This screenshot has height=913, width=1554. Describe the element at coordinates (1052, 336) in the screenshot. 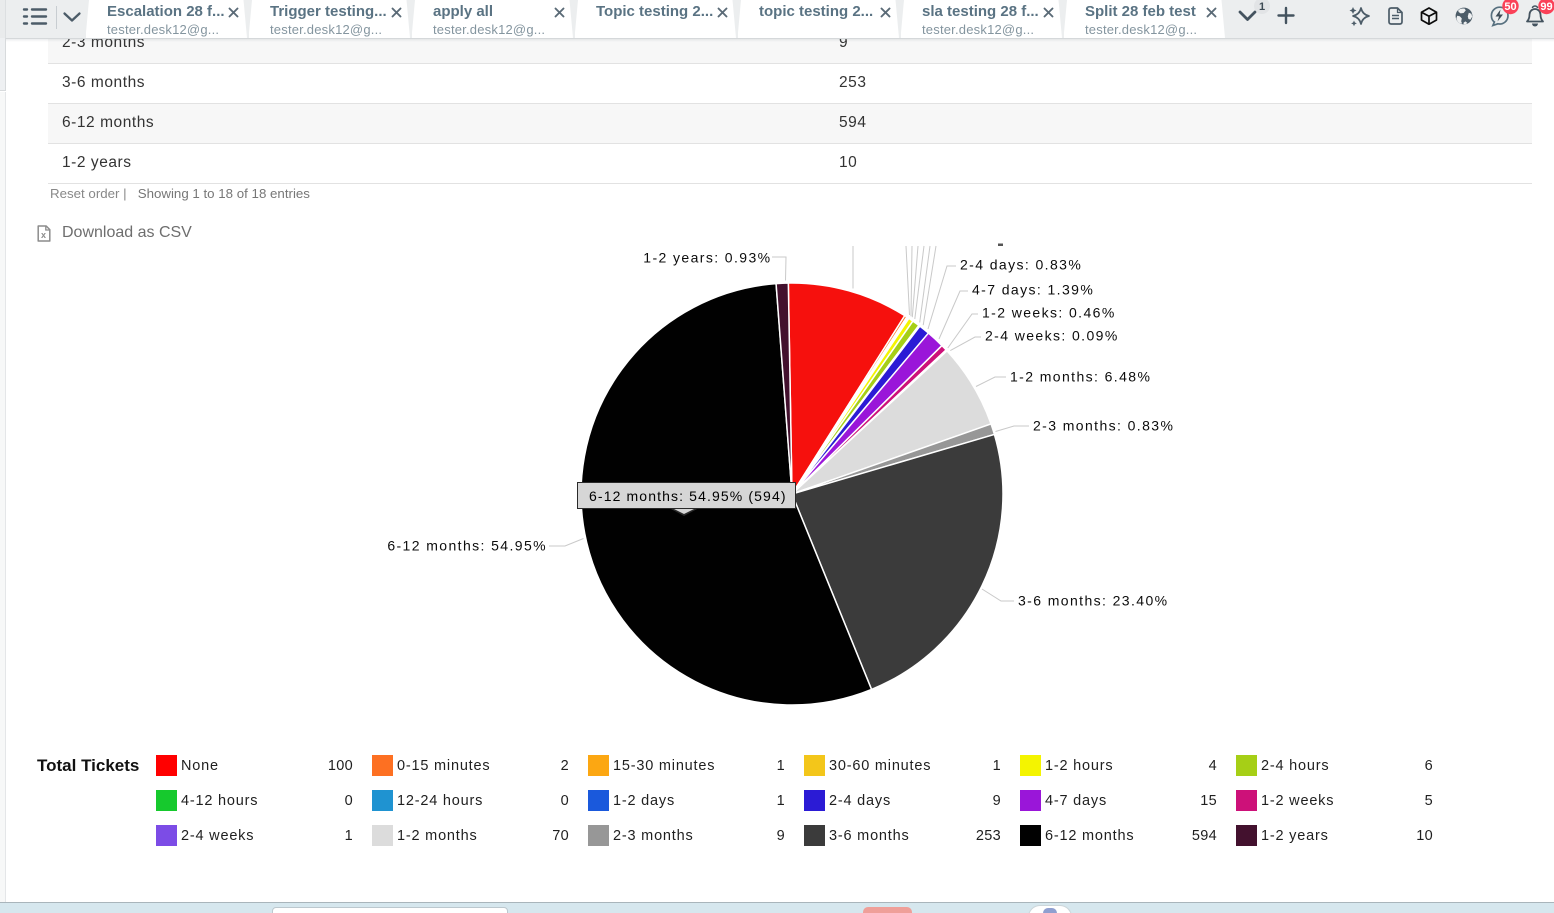

I see `svg-text: 2-4 weeks: 0.09%` at that location.